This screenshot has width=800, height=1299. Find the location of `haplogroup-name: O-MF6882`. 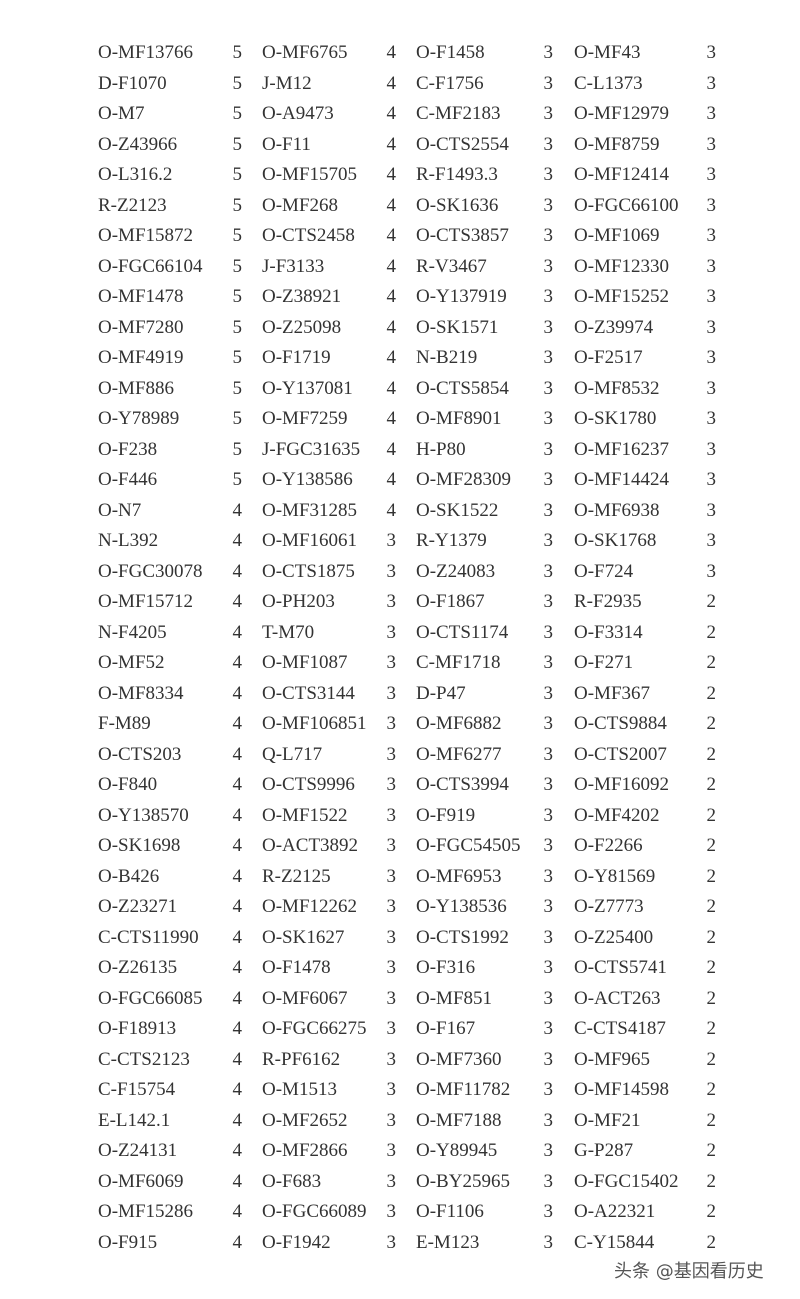

haplogroup-name: O-MF6882 is located at coordinates (459, 723).